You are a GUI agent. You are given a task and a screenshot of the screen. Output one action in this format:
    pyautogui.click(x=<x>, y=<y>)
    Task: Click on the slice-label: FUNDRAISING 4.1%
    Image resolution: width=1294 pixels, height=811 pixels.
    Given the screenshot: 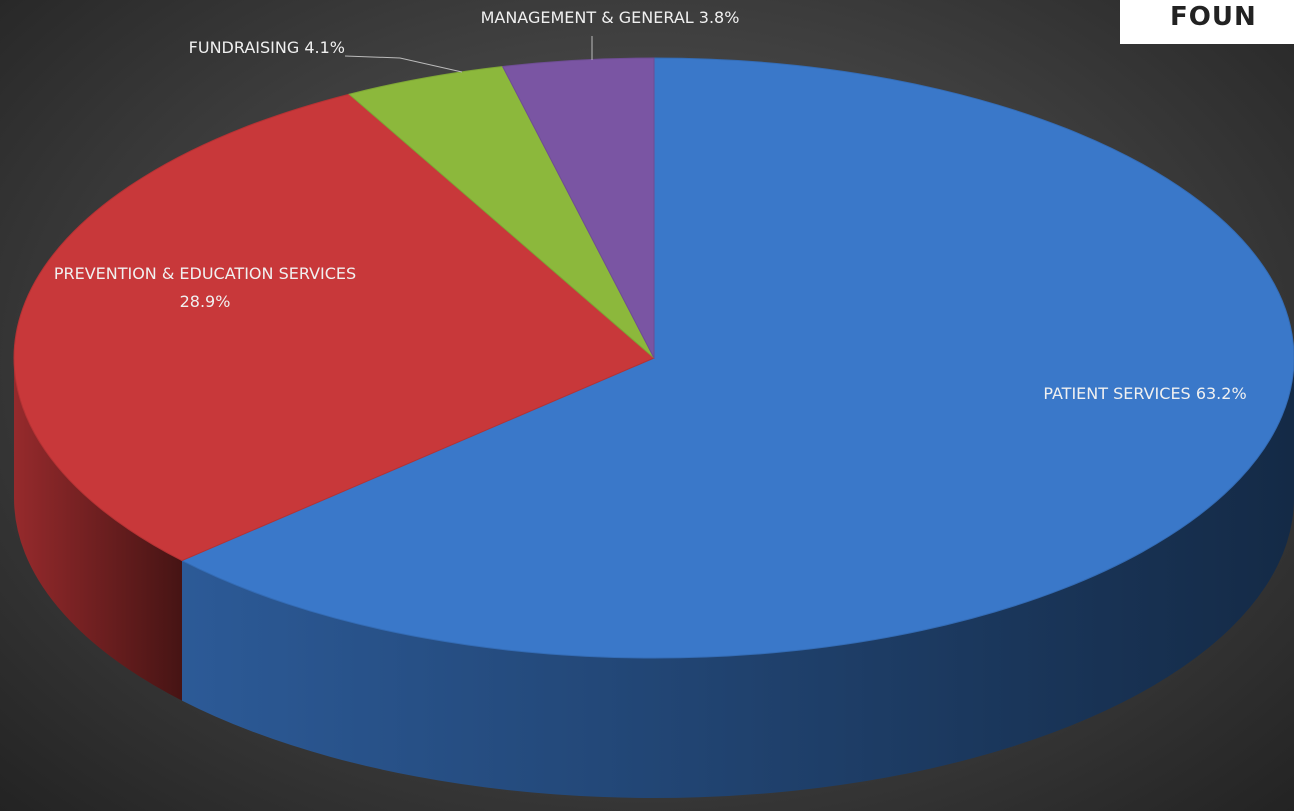 What is the action you would take?
    pyautogui.click(x=222, y=48)
    